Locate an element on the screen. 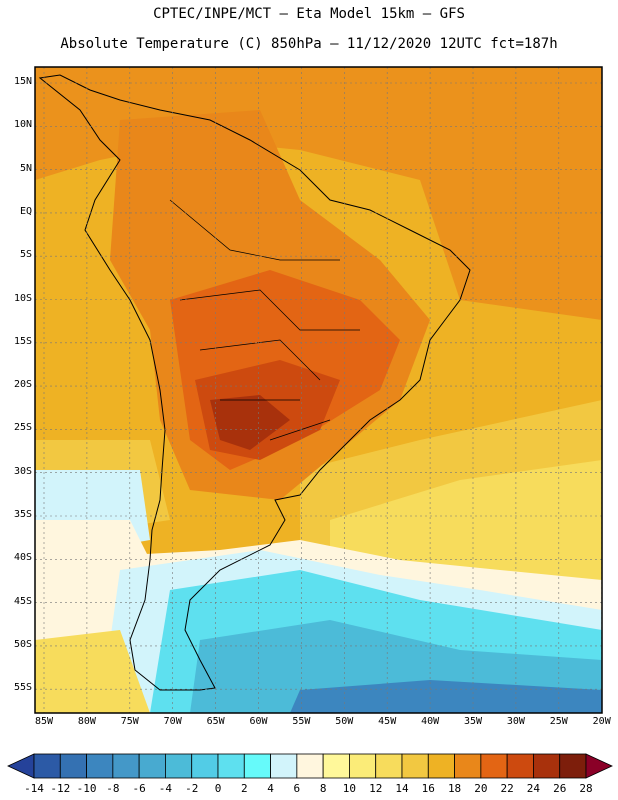 The height and width of the screenshot is (800, 618). colorbar-label: 12 is located at coordinates (376, 788).